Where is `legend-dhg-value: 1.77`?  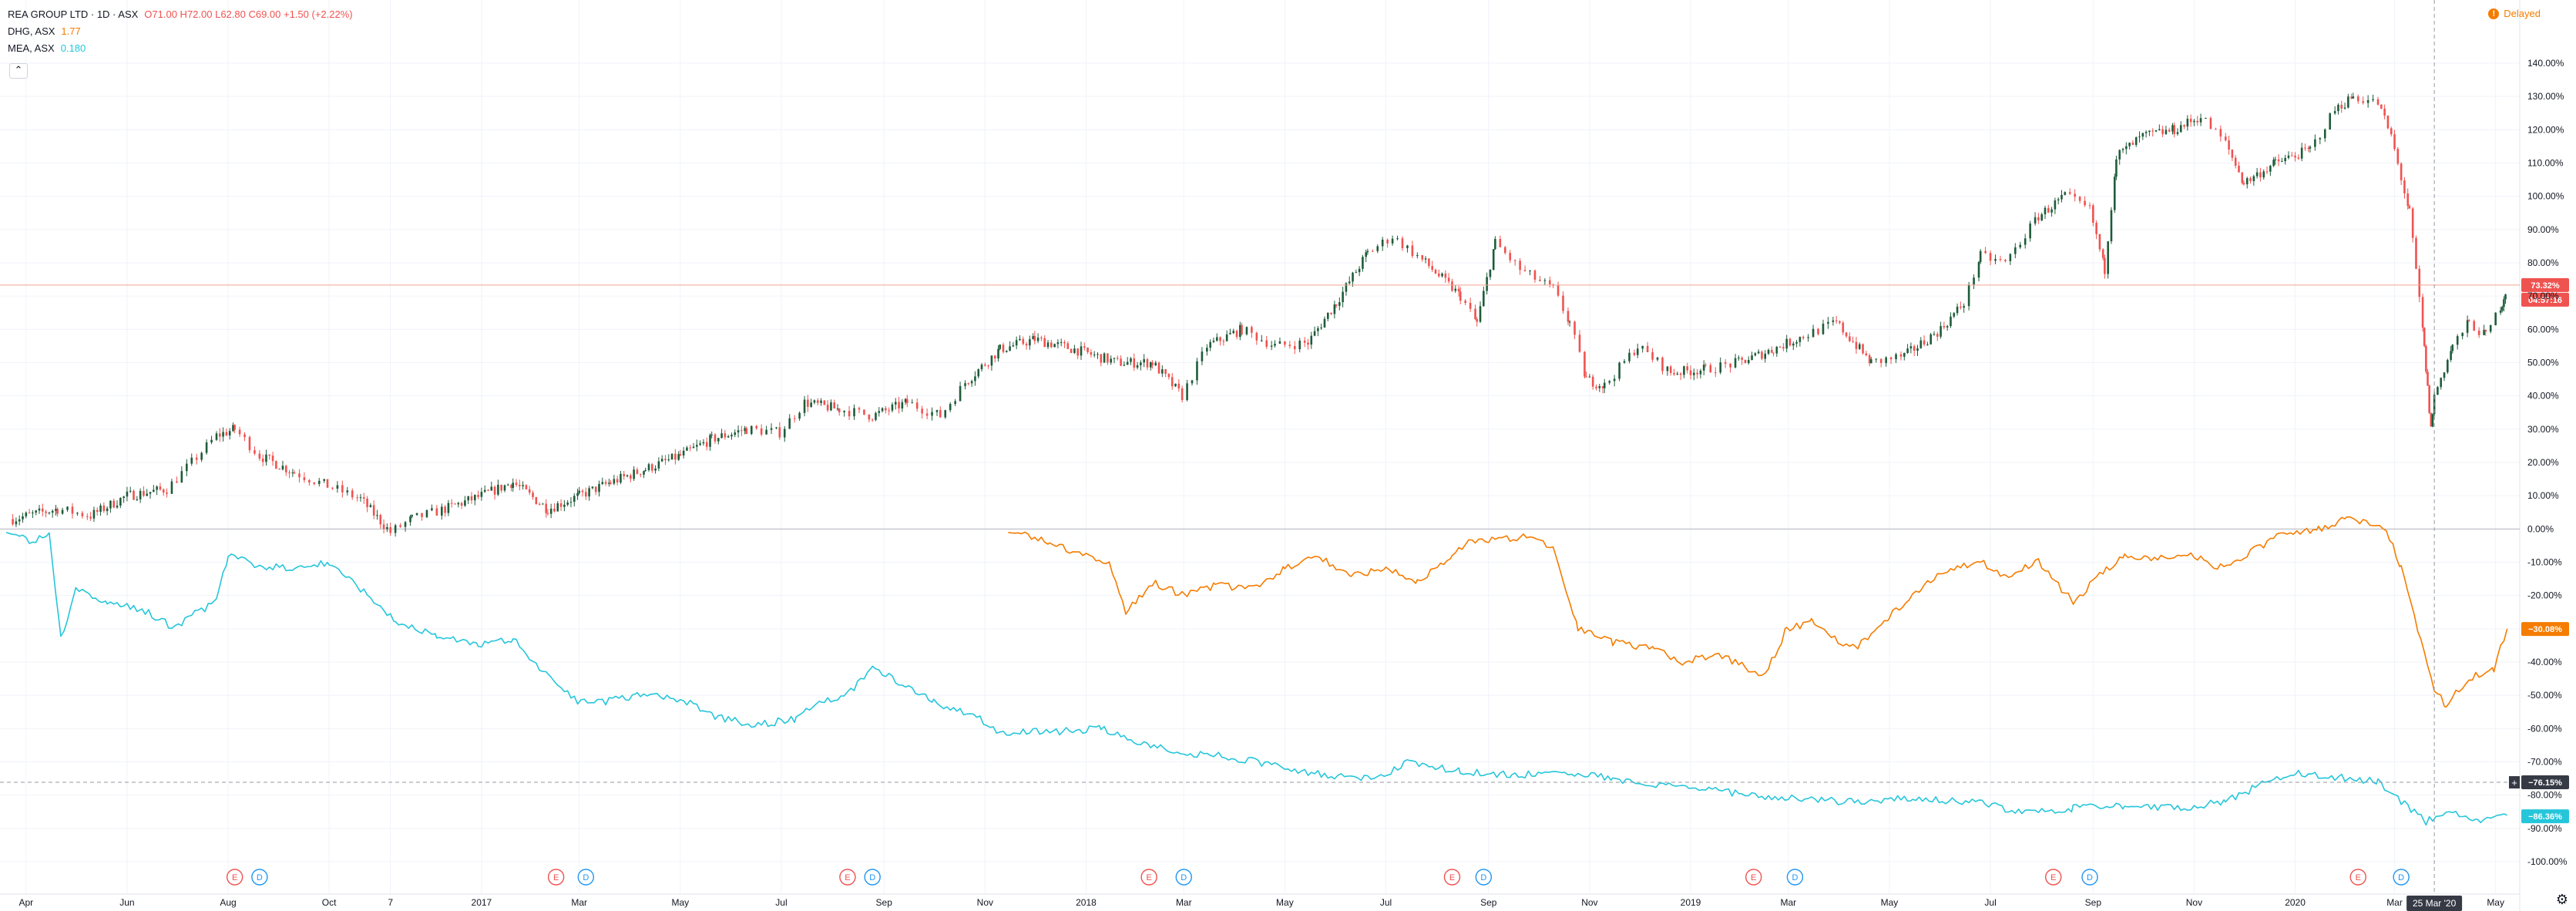 legend-dhg-value: 1.77 is located at coordinates (71, 31).